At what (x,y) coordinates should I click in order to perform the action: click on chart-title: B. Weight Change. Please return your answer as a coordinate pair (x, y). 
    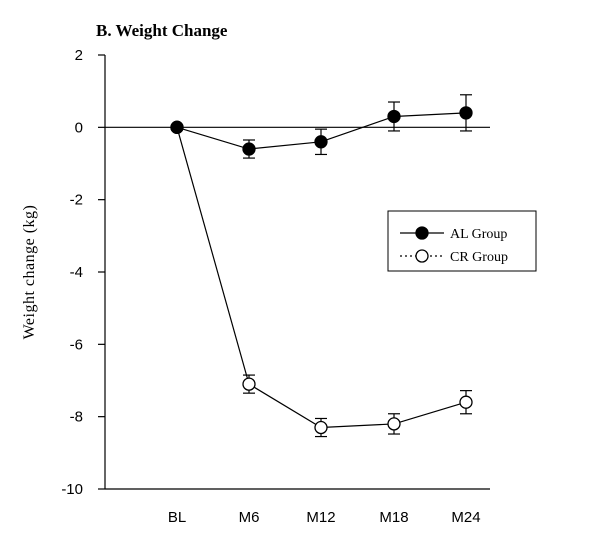
    Looking at the image, I should click on (162, 30).